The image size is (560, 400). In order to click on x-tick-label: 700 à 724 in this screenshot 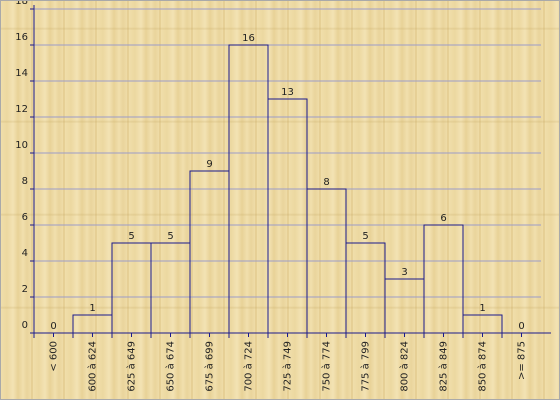, I will do `click(249, 366)`.